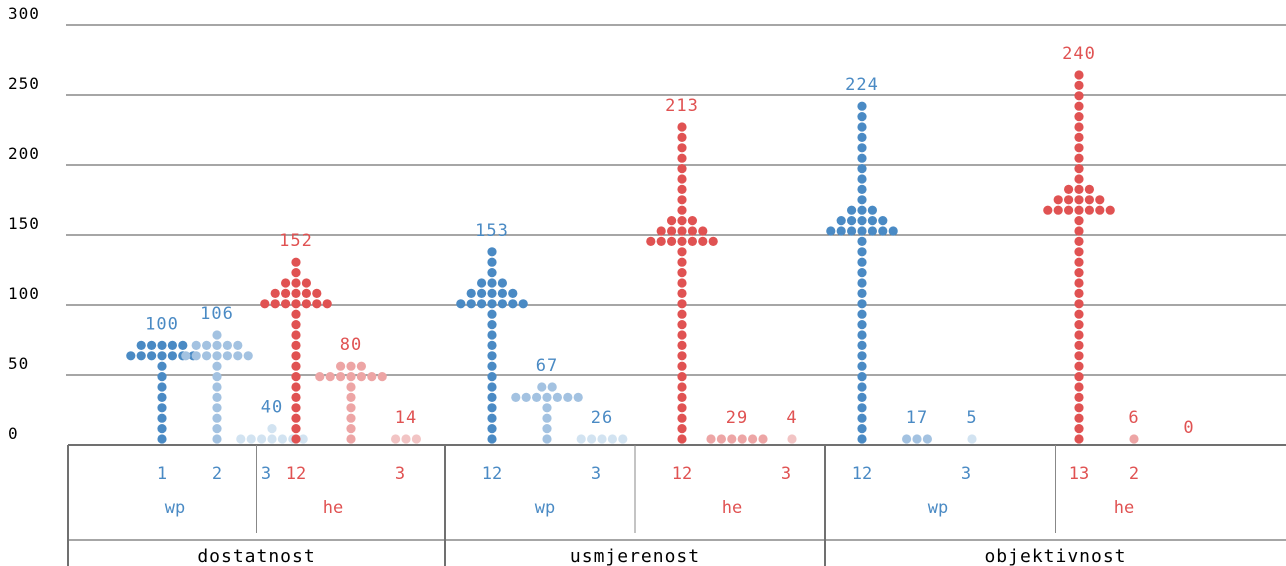  Describe the element at coordinates (791, 418) in the screenshot. I see `value-label: 4` at that location.